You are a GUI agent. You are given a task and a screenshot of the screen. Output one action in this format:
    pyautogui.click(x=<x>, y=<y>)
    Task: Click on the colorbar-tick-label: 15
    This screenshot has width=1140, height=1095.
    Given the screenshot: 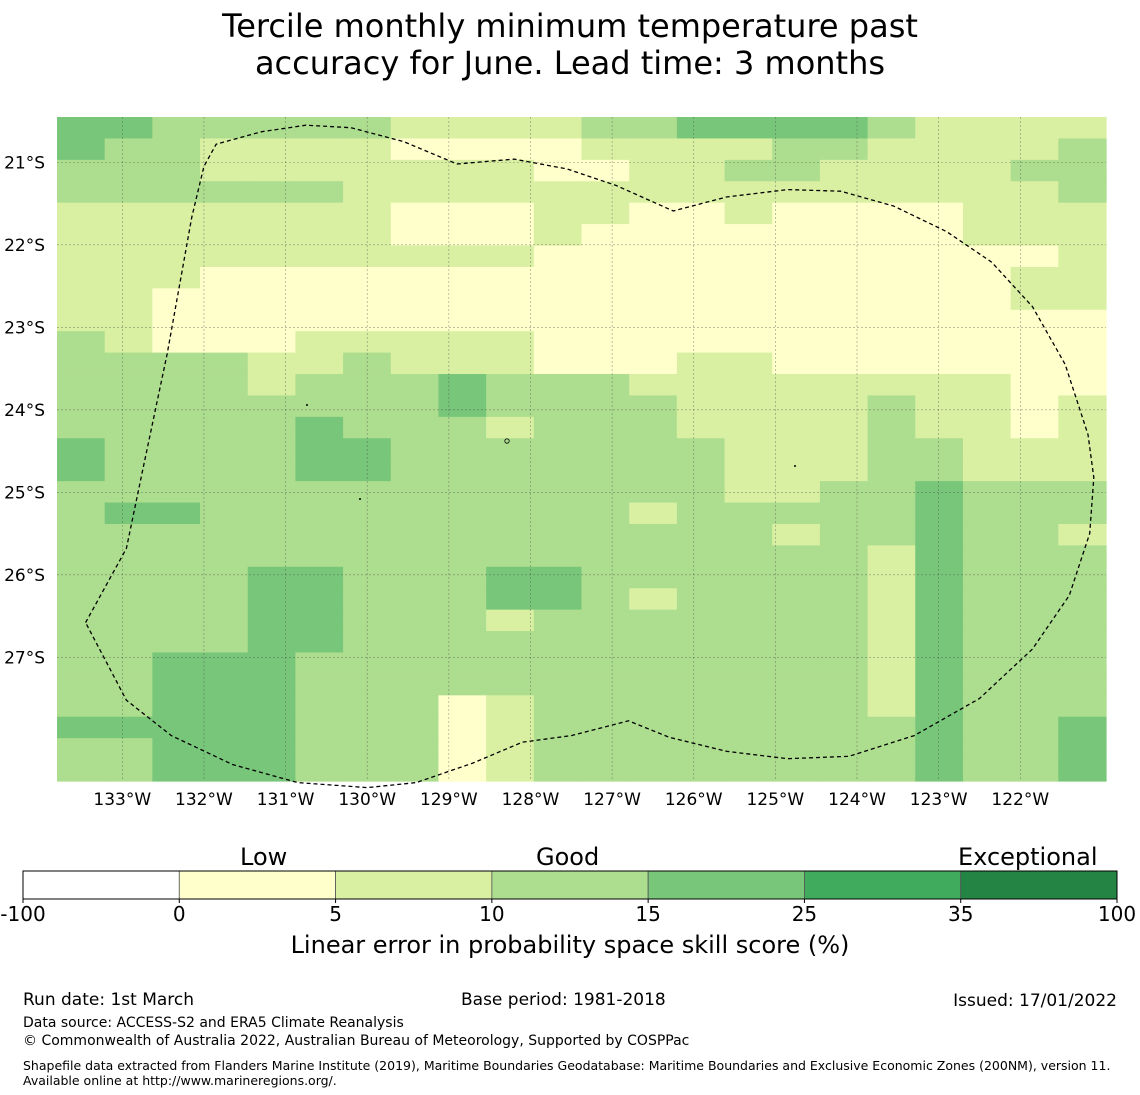 What is the action you would take?
    pyautogui.click(x=647, y=914)
    